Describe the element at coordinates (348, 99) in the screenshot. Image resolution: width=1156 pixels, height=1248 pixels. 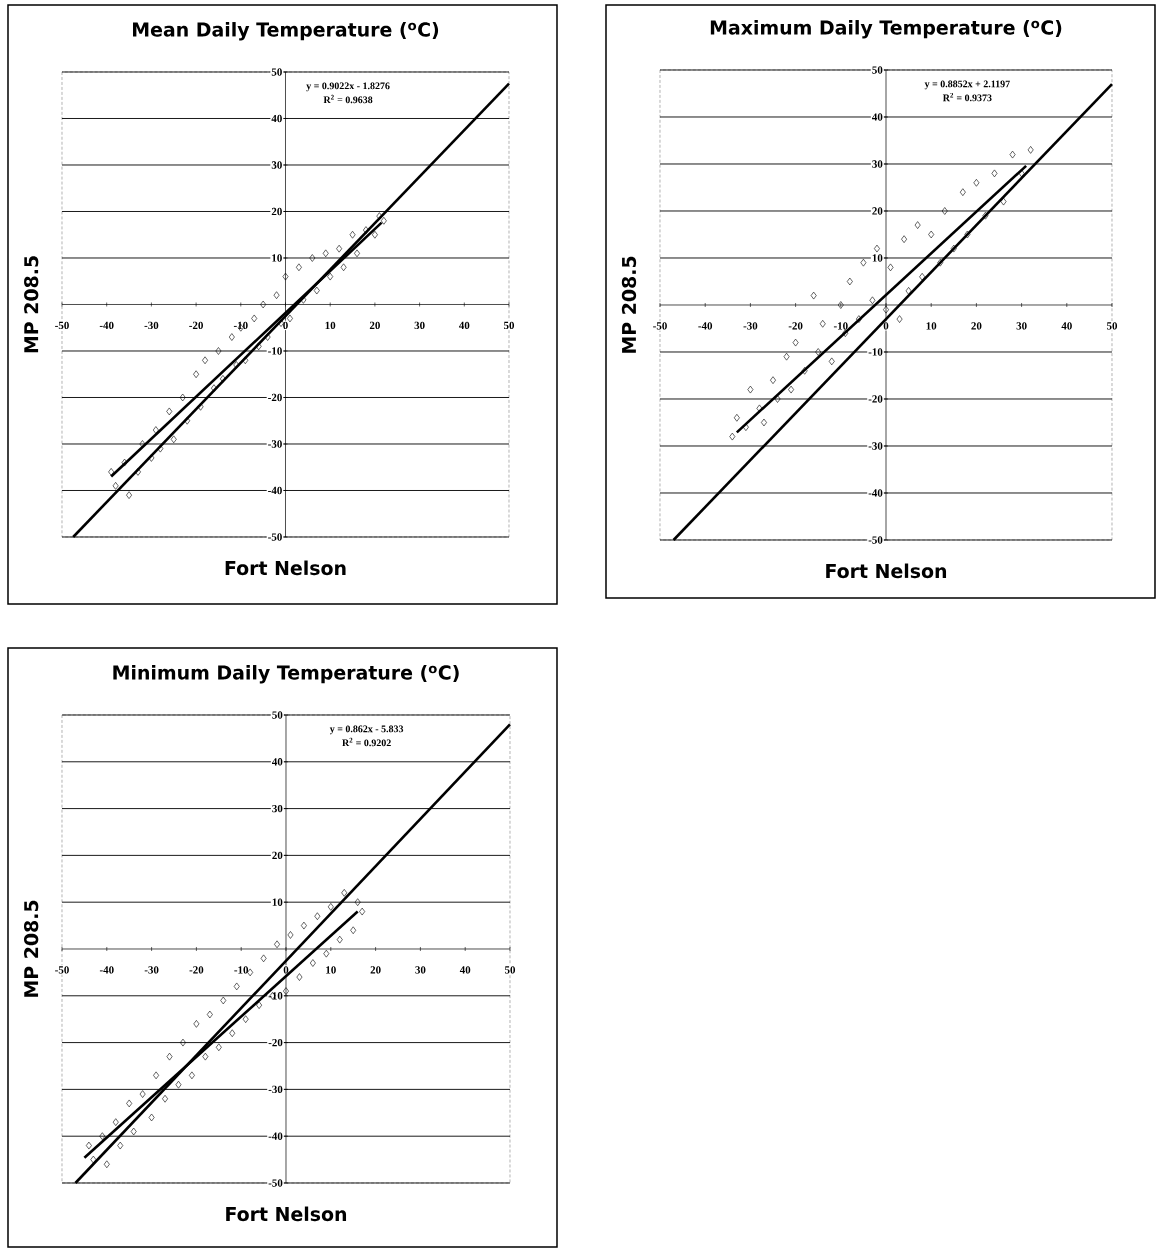
I see `annotation: R$^{2}$ = 0.9638` at that location.